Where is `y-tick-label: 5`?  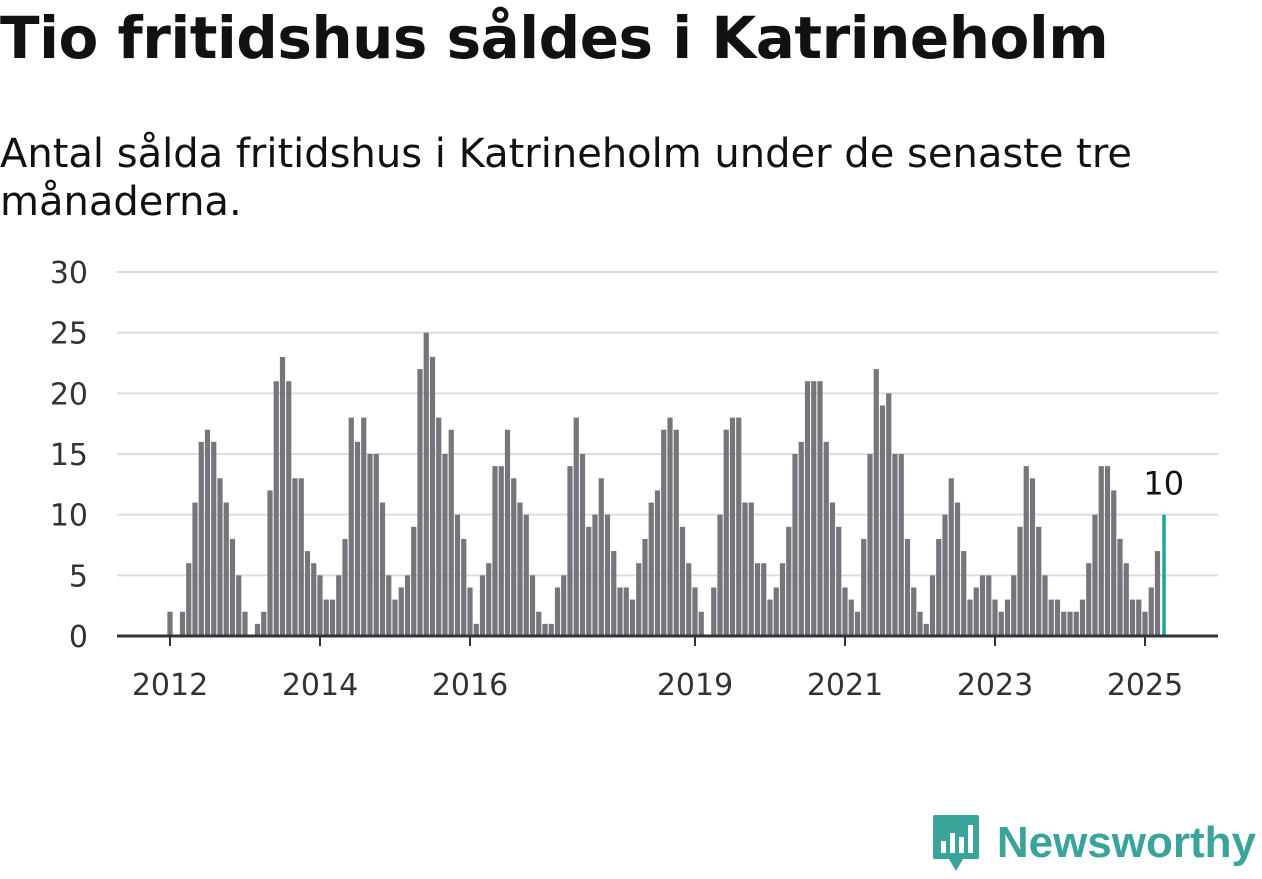
y-tick-label: 5 is located at coordinates (78, 576).